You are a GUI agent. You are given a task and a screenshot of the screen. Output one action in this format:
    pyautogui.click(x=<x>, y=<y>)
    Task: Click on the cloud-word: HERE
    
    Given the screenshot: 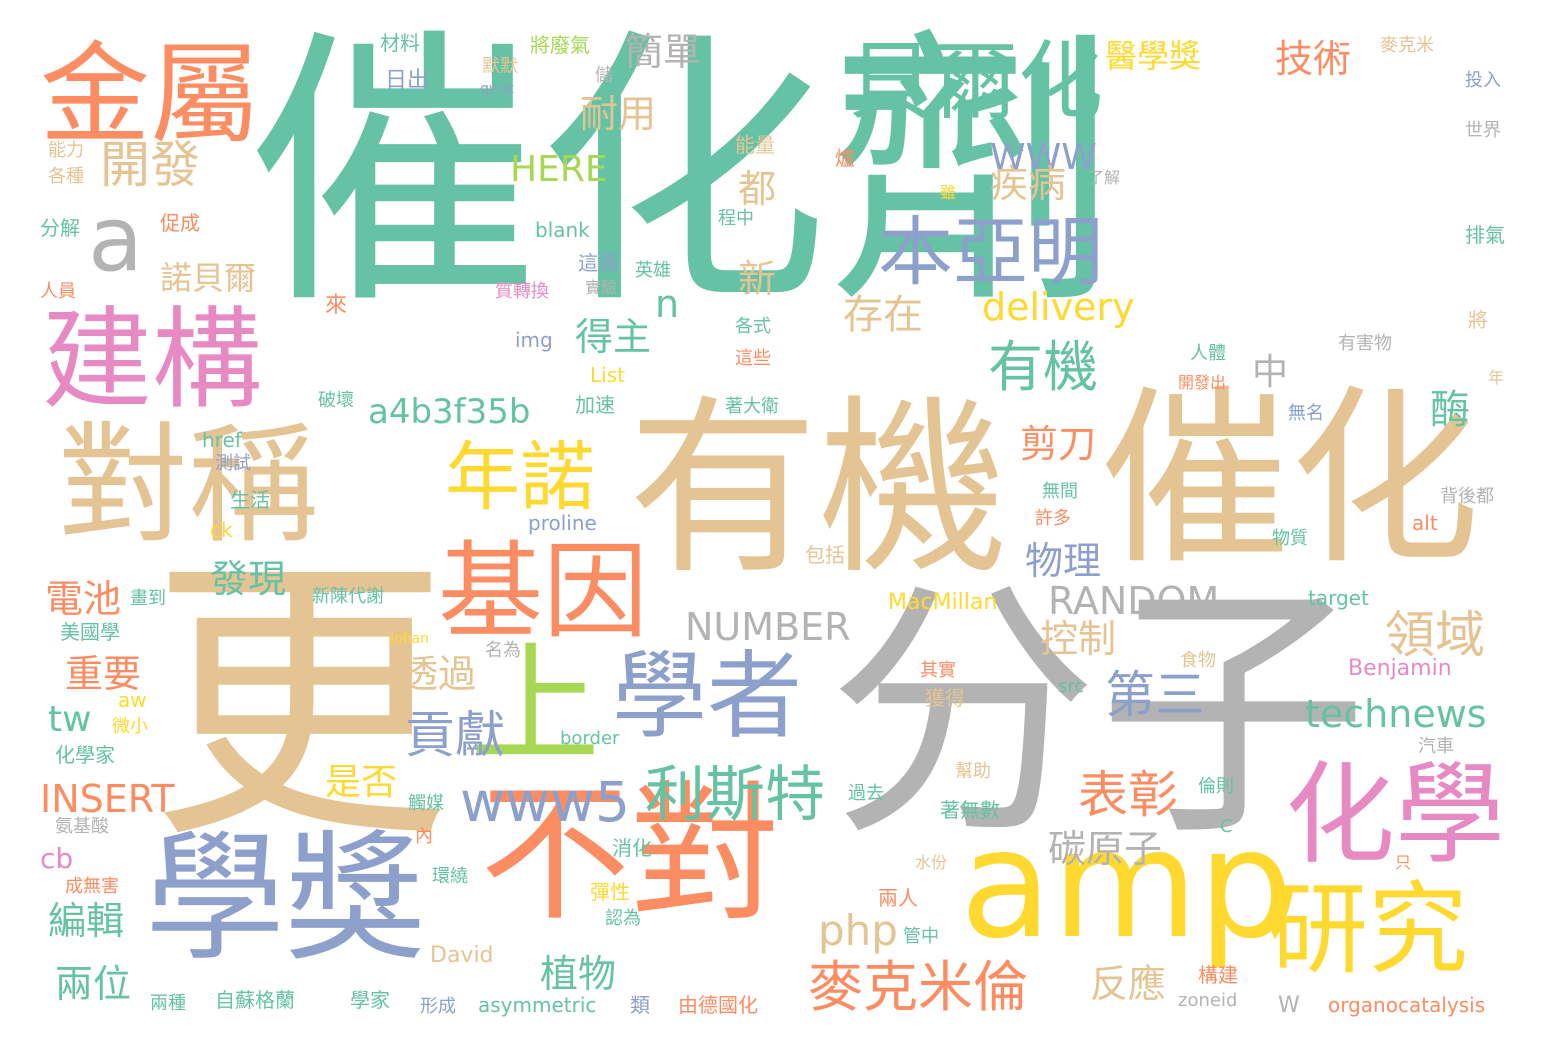 What is the action you would take?
    pyautogui.click(x=559, y=169)
    